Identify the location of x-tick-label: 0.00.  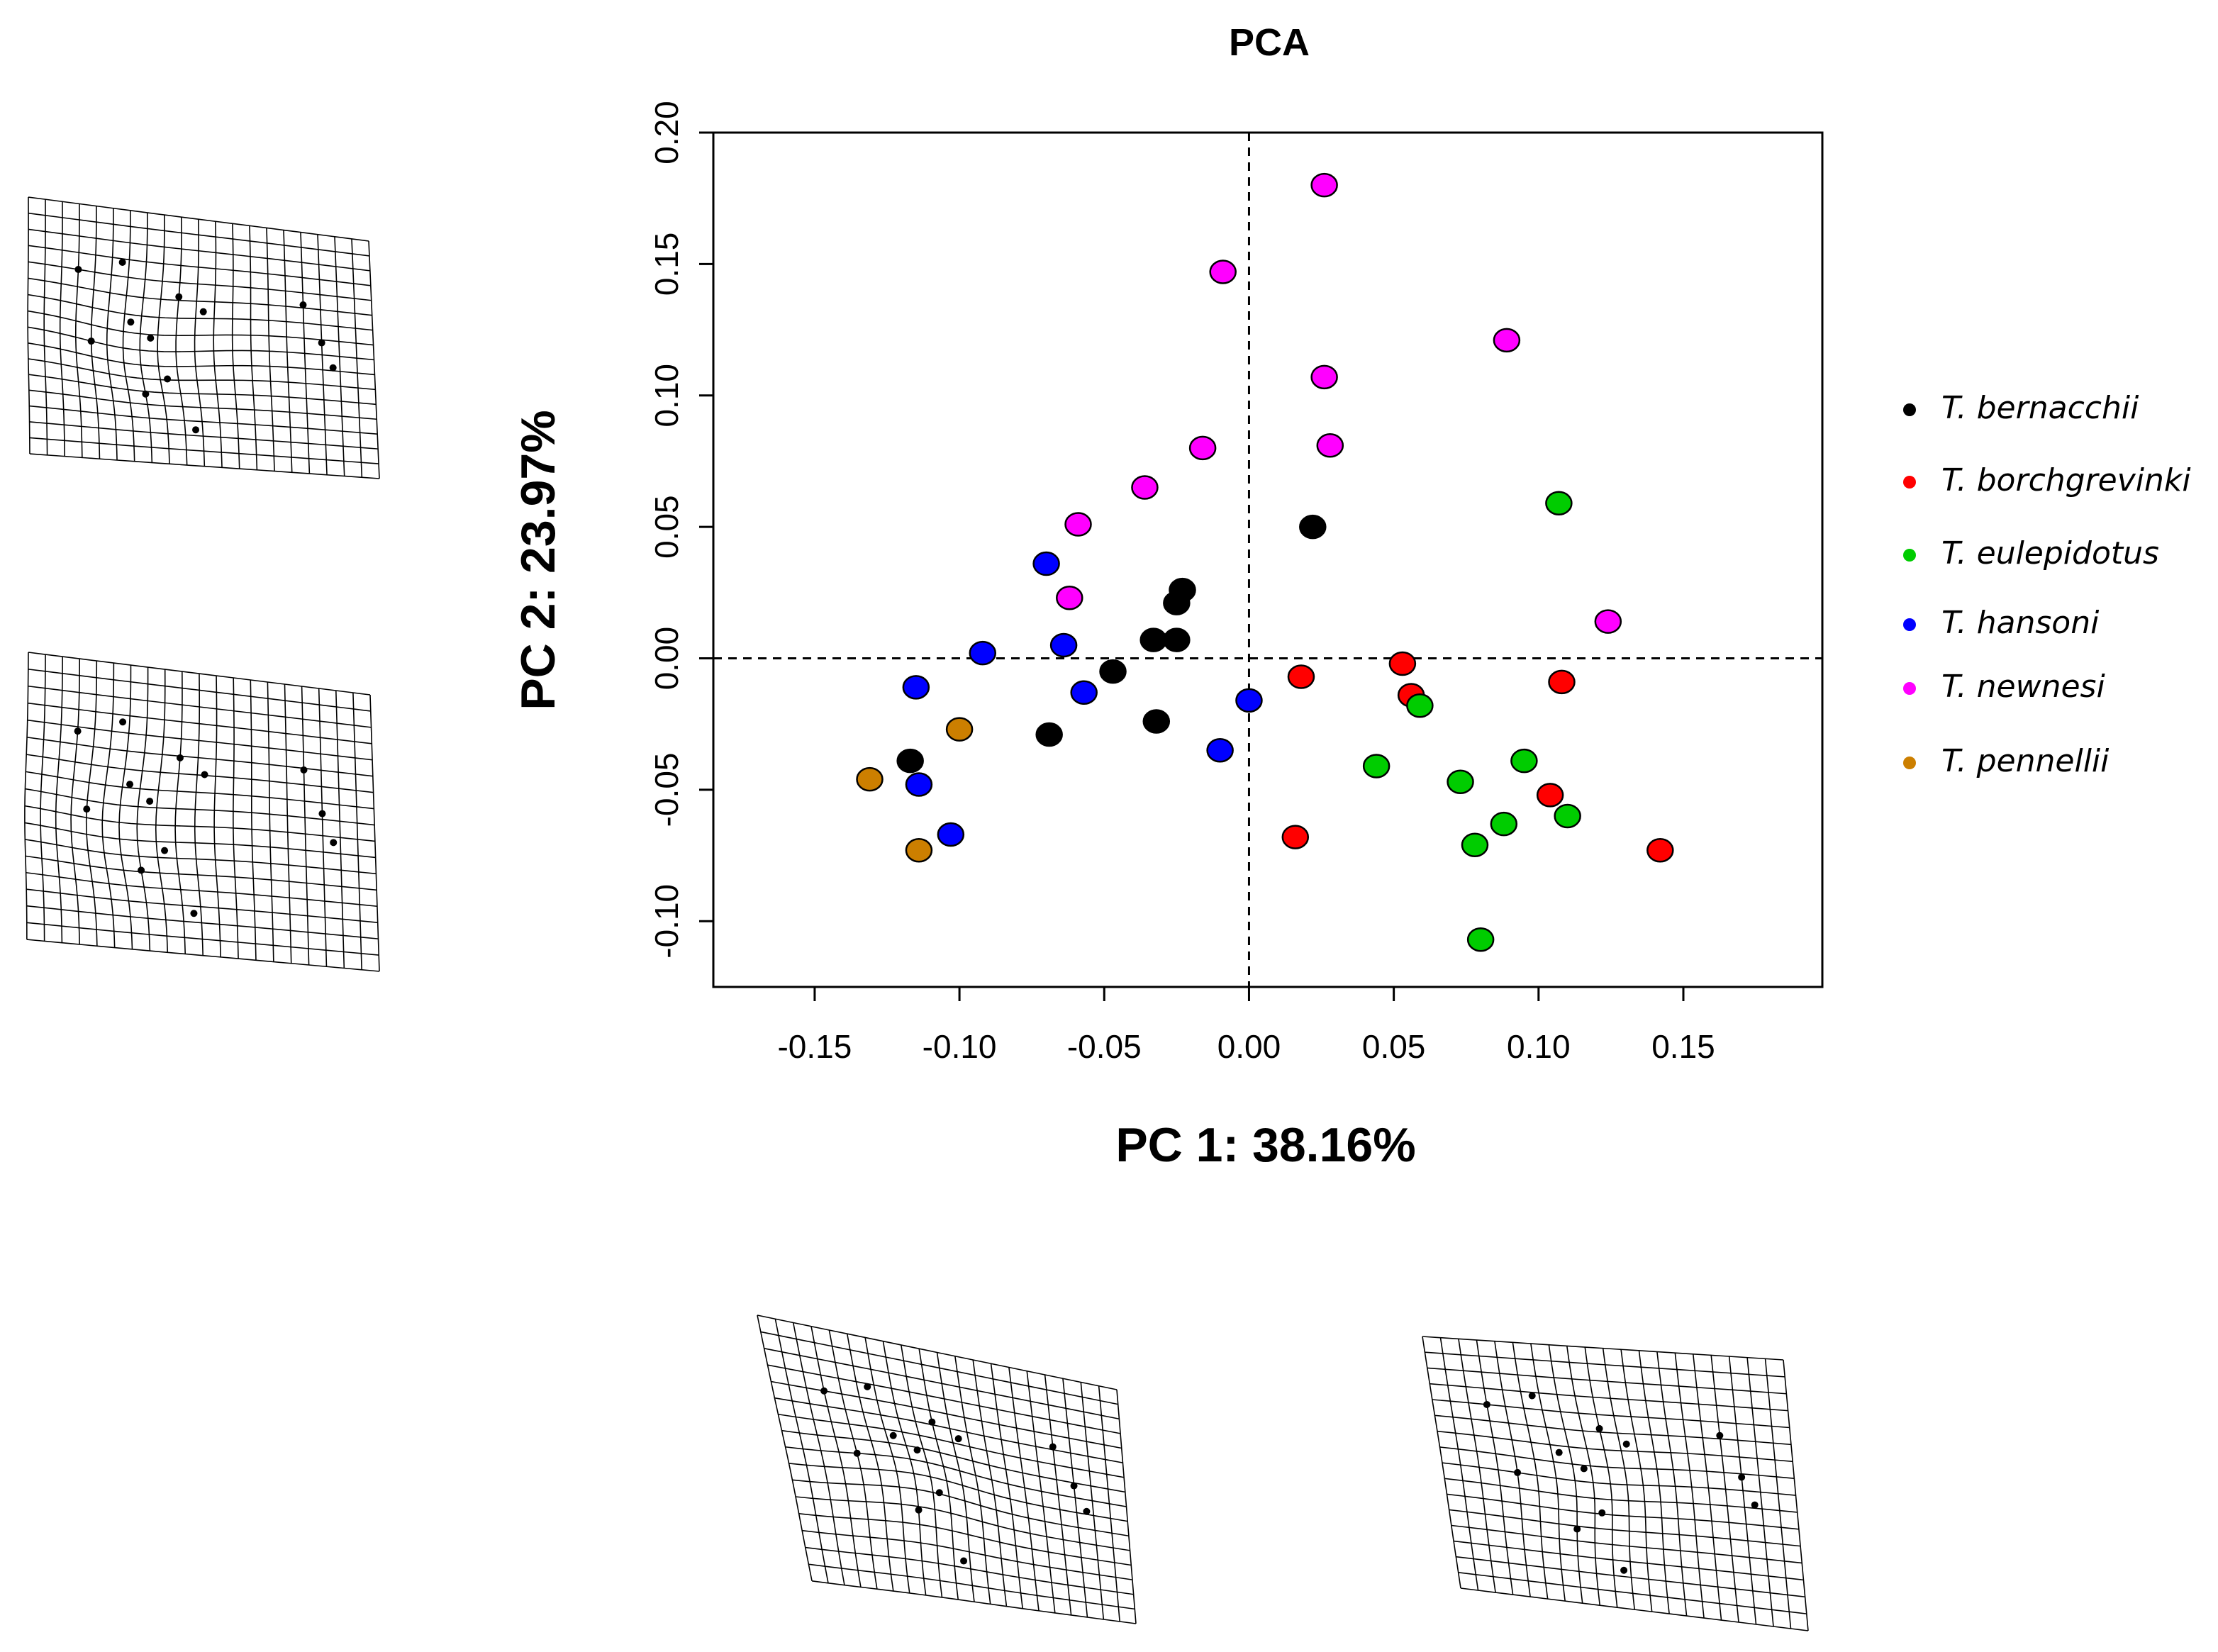
(1249, 1046).